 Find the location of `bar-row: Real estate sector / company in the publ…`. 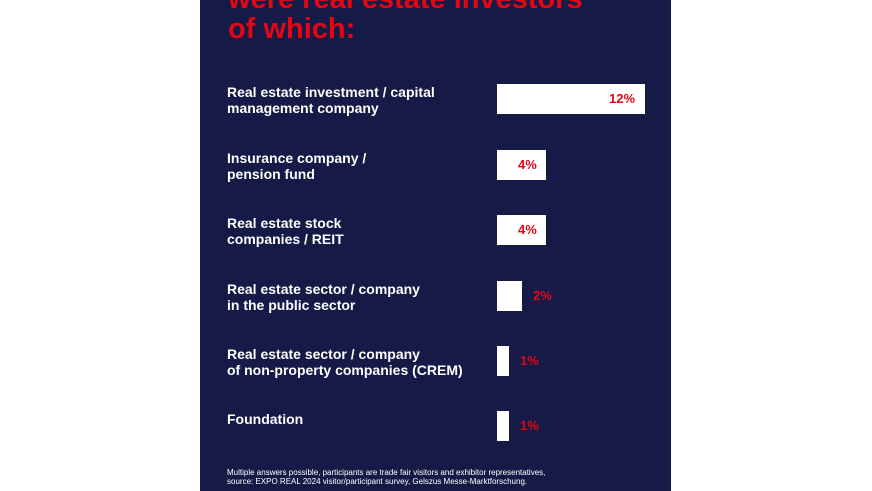

bar-row: Real estate sector / company in the publ… is located at coordinates (435, 301).